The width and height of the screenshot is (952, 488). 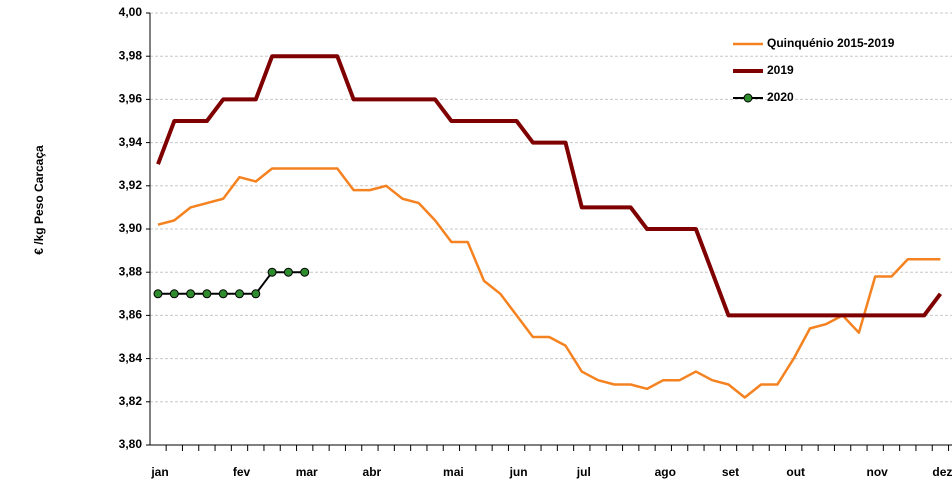 What do you see at coordinates (131, 142) in the screenshot?
I see `y-tick-label: 3,94` at bounding box center [131, 142].